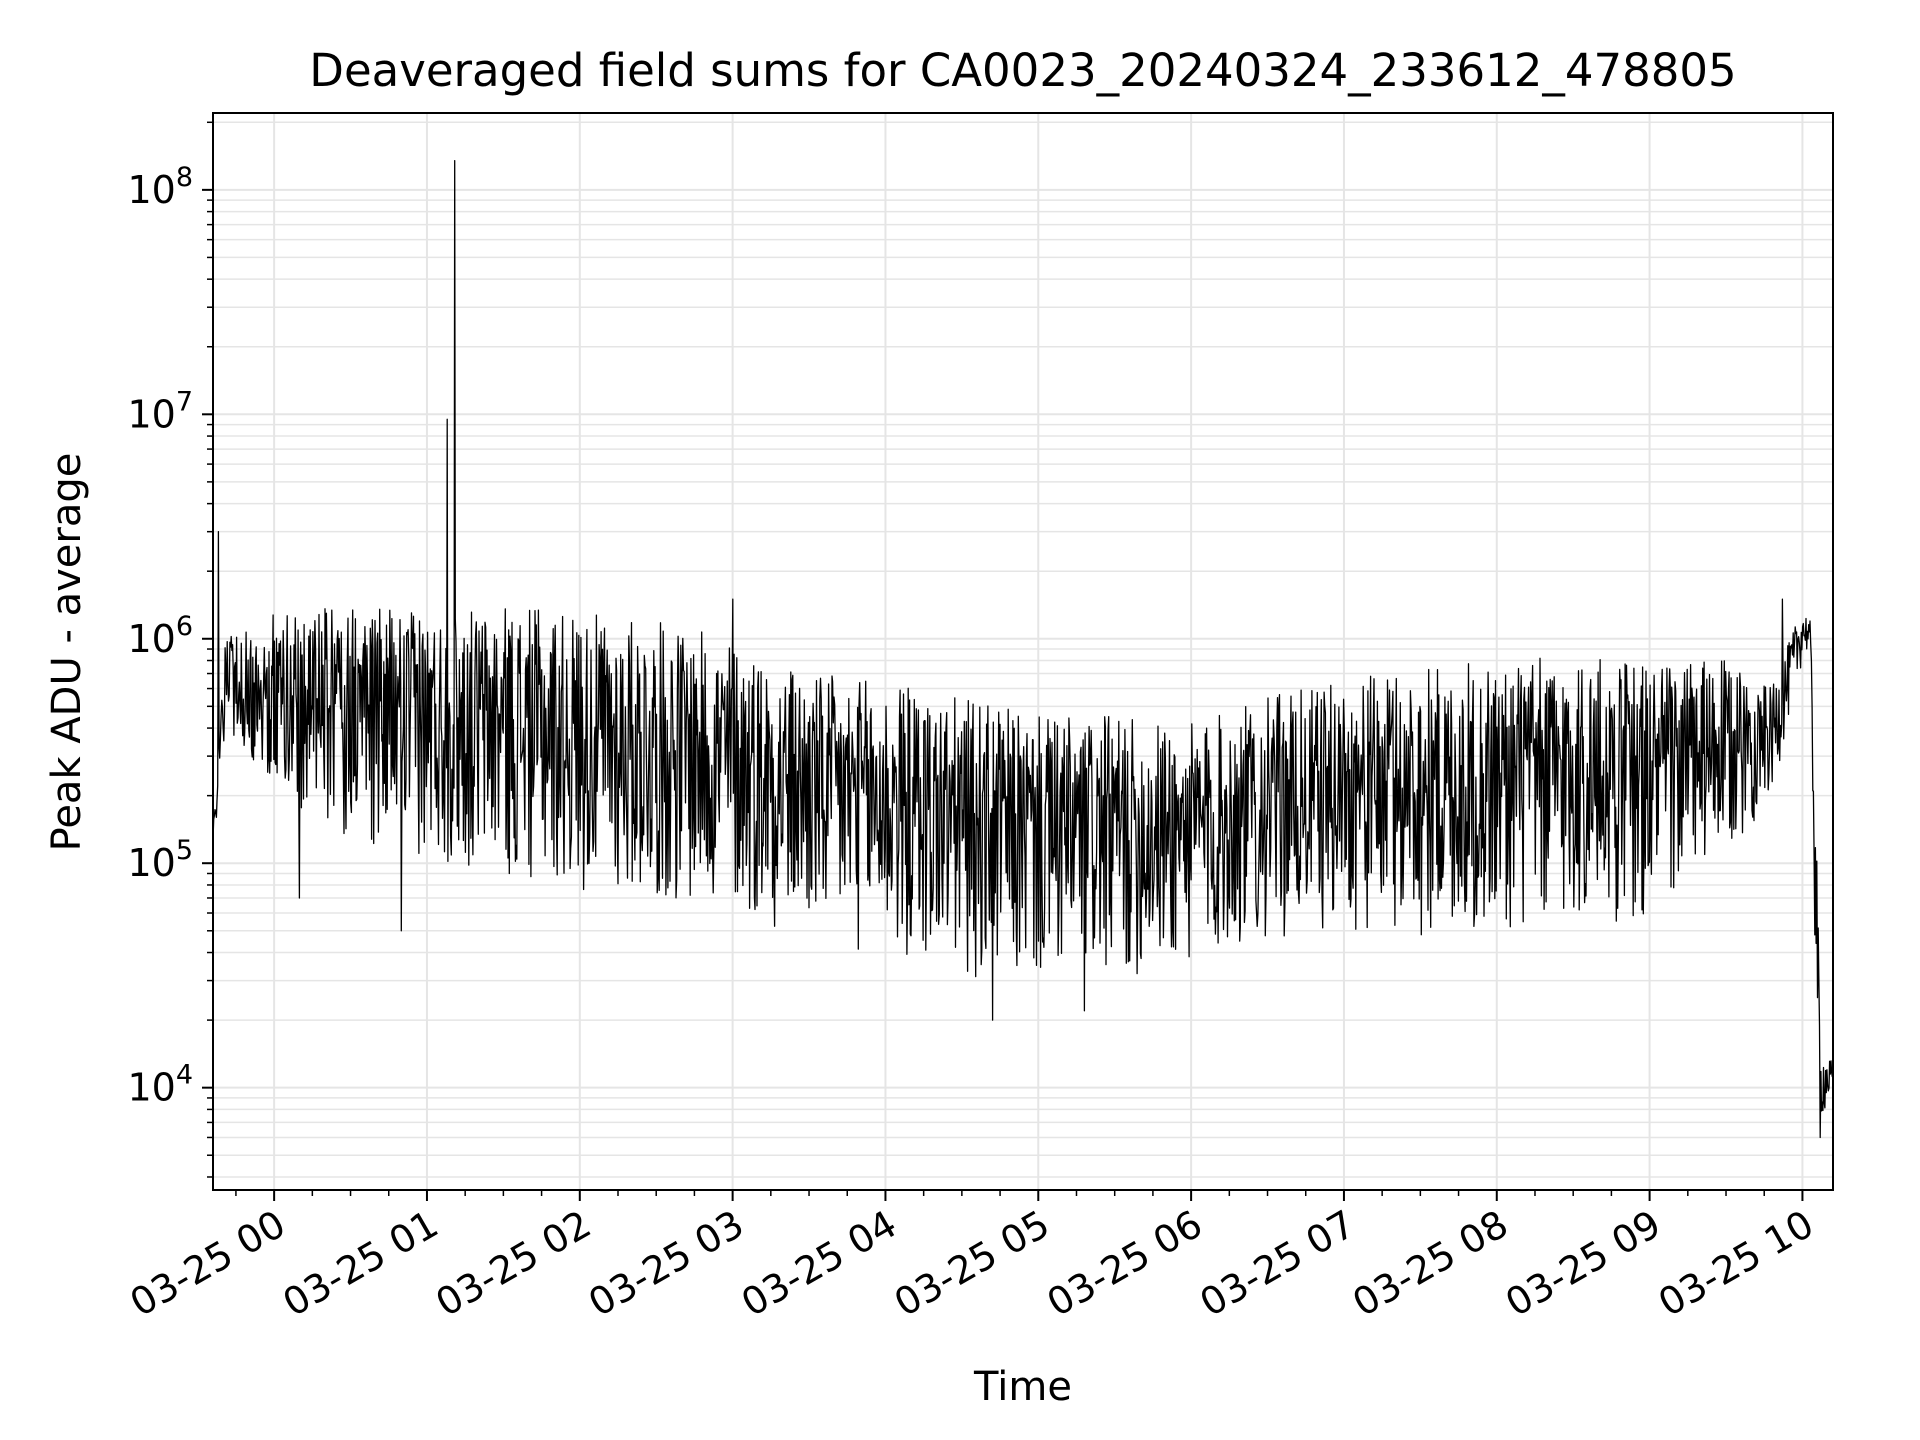  Describe the element at coordinates (160, 860) in the screenshot. I see `y-tick-label: 105` at that location.